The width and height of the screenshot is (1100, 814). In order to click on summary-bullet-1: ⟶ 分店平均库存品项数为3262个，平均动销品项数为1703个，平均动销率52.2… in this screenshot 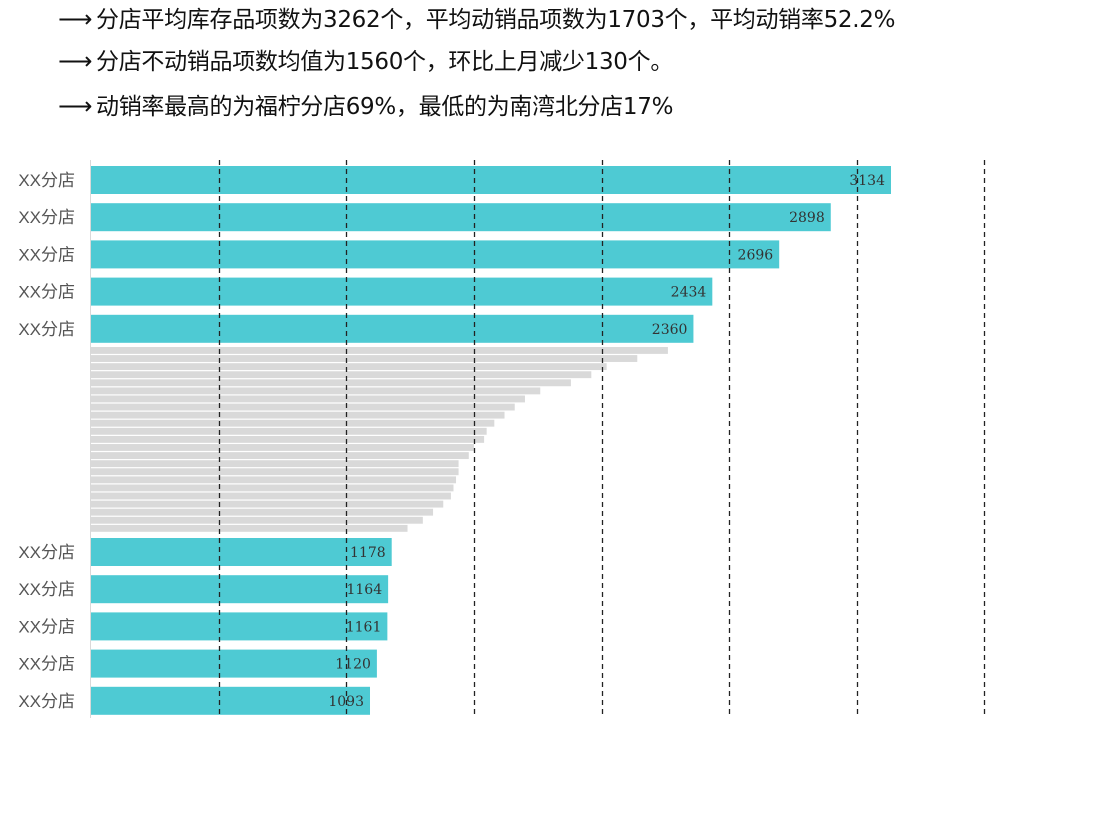, I will do `click(476, 19)`.